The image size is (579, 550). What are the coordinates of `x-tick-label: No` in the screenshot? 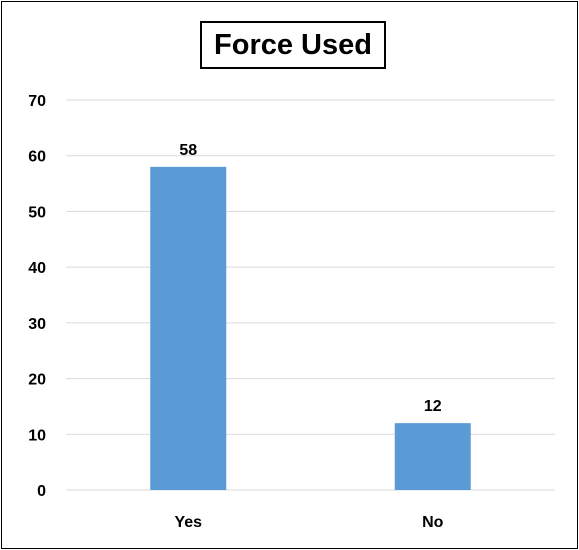 It's located at (433, 522).